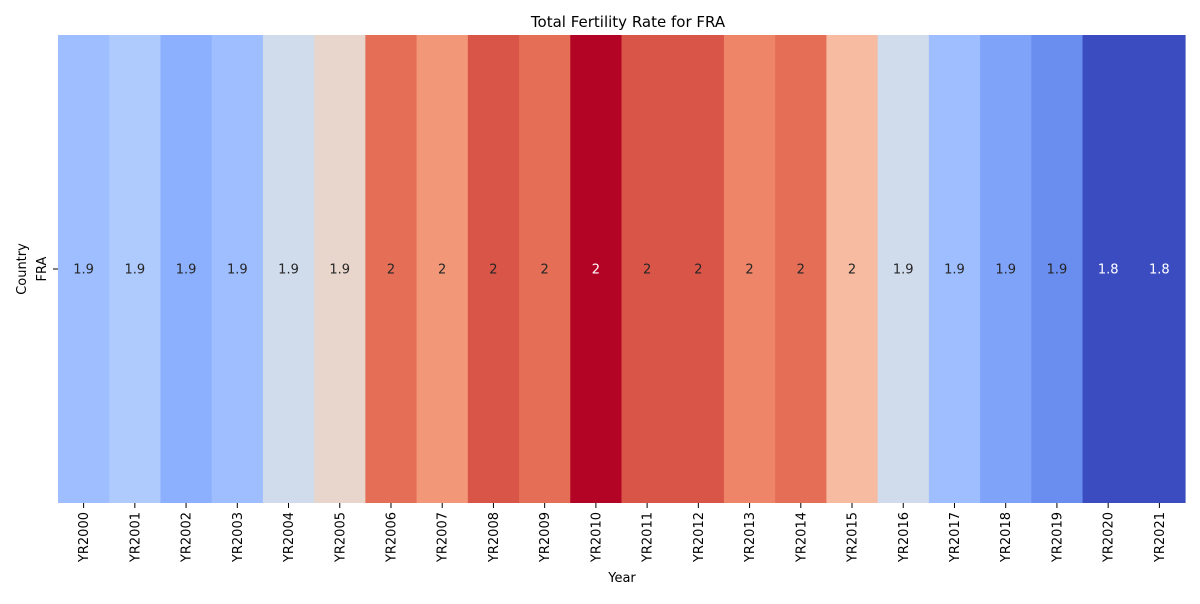 Image resolution: width=1200 pixels, height=604 pixels. I want to click on x-tick-label: YR2004, so click(289, 537).